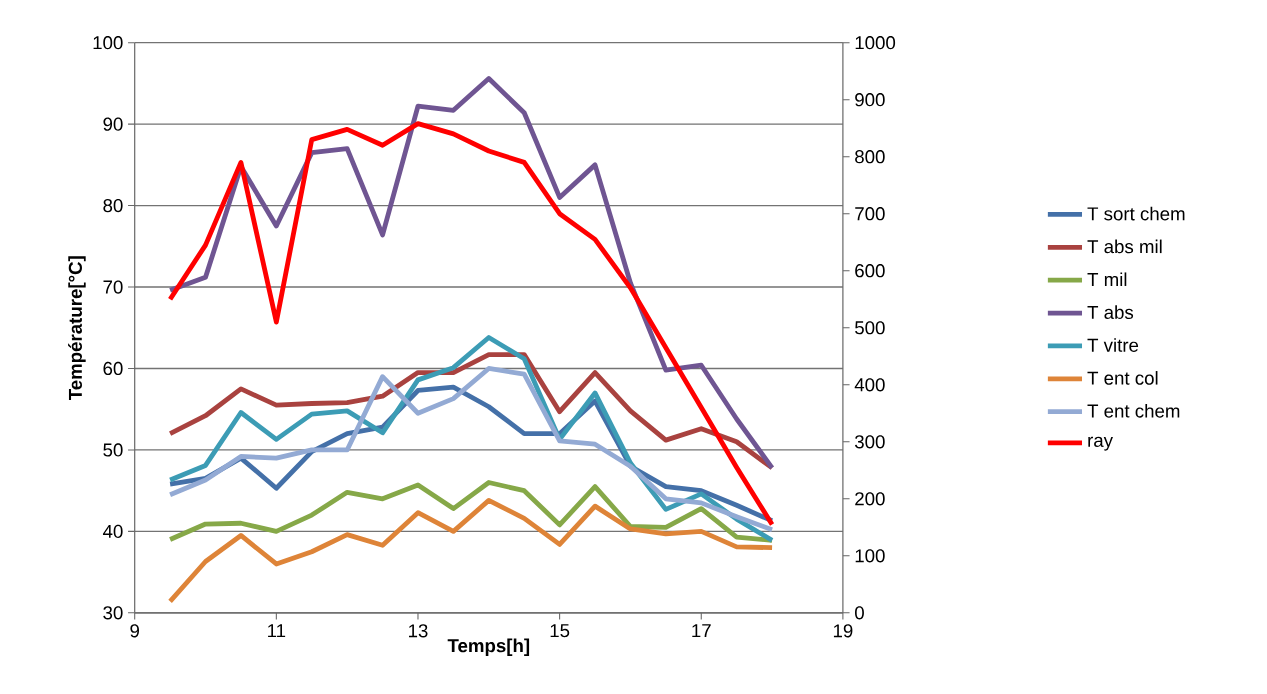 This screenshot has width=1267, height=694. What do you see at coordinates (859, 613) in the screenshot?
I see `y2-tick-label: 0` at bounding box center [859, 613].